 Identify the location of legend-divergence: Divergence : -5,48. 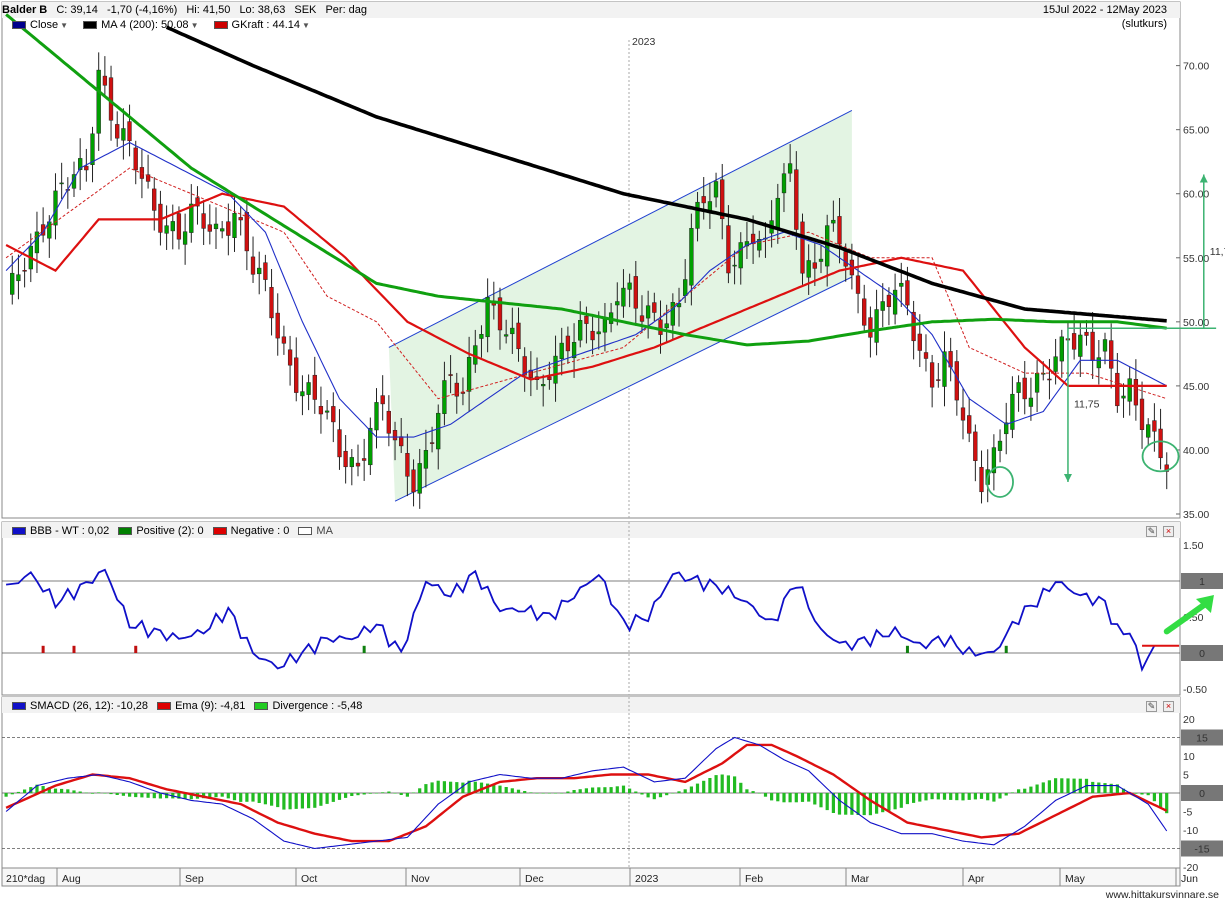
(308, 706).